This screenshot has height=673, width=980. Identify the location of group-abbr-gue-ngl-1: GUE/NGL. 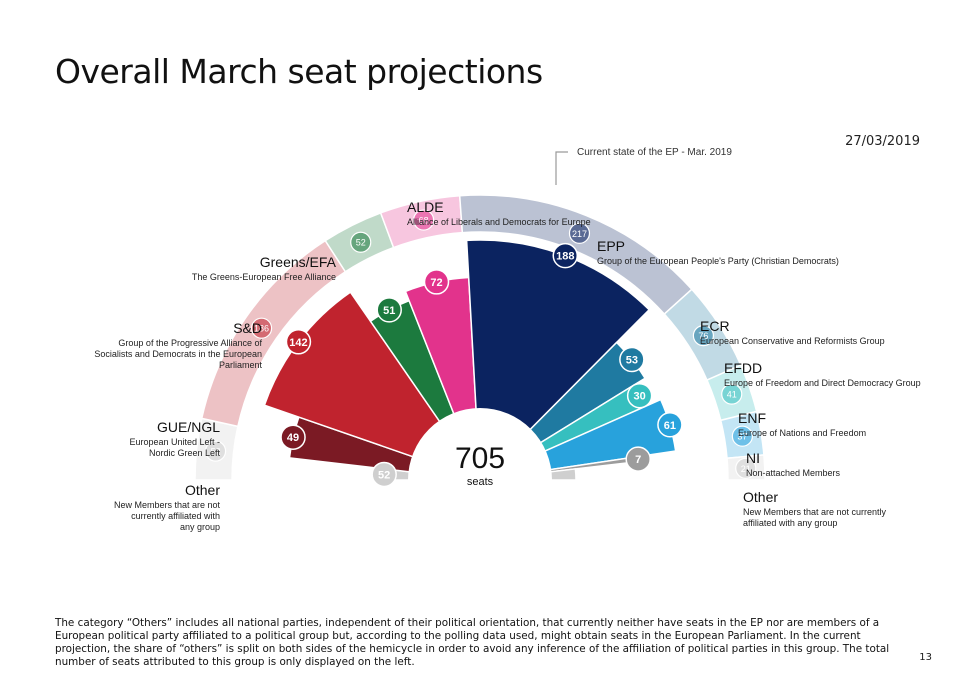
(188, 427).